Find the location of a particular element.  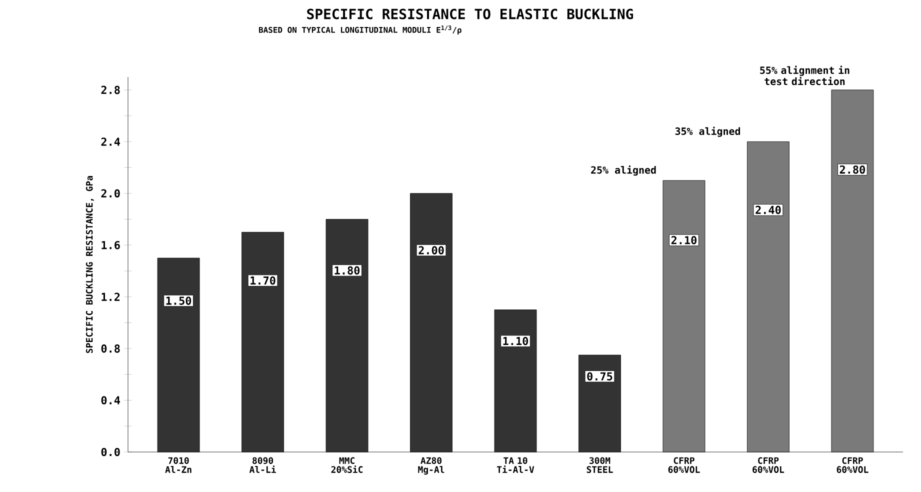

chart-title: SPECIFIC RESISTANCE TO ELASTIC BUCKLING is located at coordinates (470, 14).